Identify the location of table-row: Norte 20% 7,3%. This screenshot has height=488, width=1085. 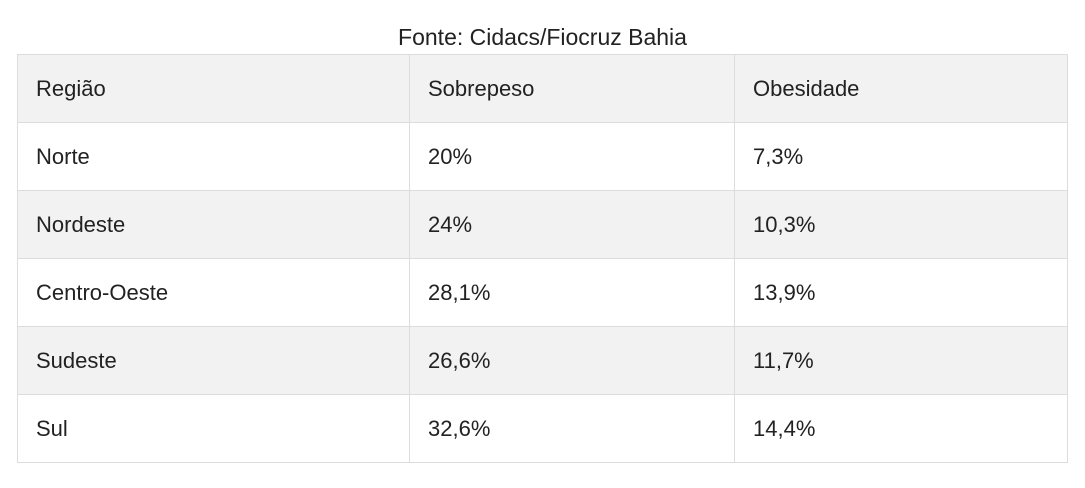
(542, 156).